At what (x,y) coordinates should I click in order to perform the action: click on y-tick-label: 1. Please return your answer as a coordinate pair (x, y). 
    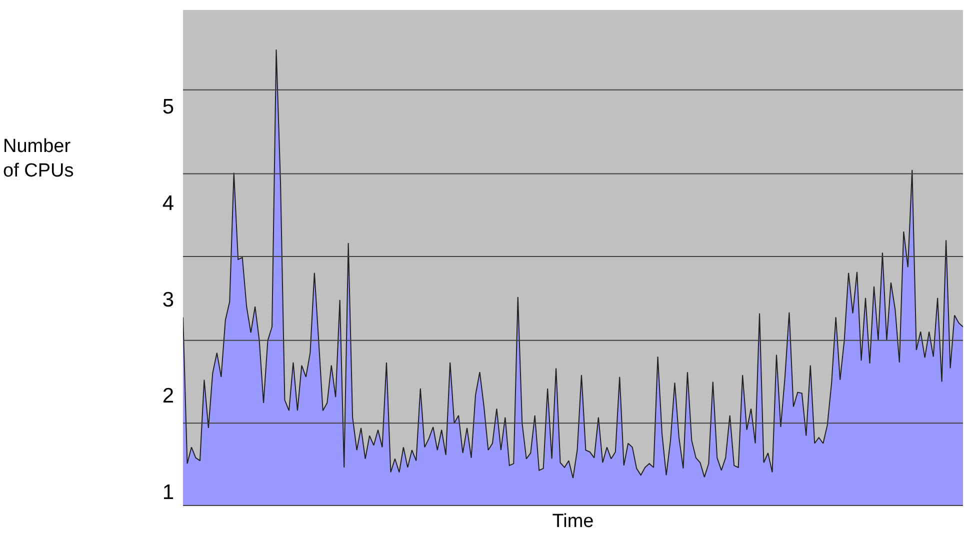
    Looking at the image, I should click on (168, 492).